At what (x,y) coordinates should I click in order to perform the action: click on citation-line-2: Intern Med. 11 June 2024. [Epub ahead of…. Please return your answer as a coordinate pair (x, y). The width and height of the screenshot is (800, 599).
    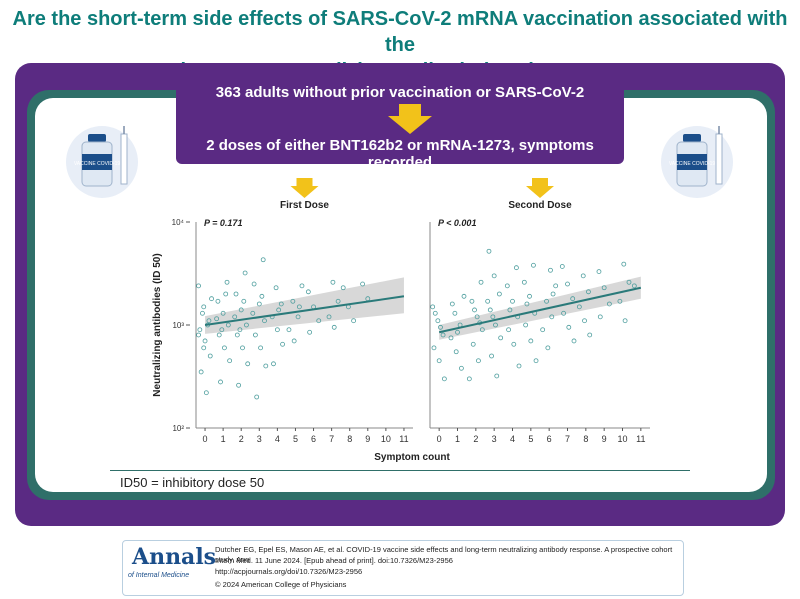
    Looking at the image, I should click on (334, 560).